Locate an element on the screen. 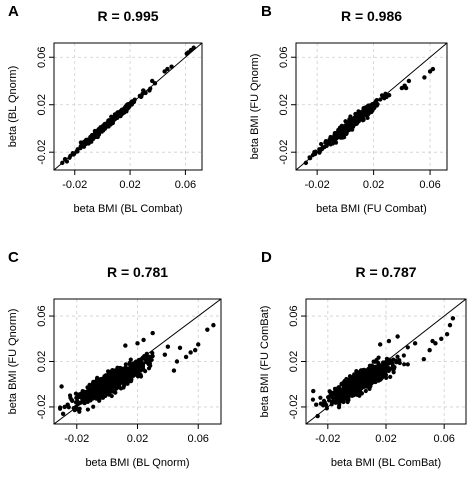  panel-title: R = 0.781 is located at coordinates (137, 272).